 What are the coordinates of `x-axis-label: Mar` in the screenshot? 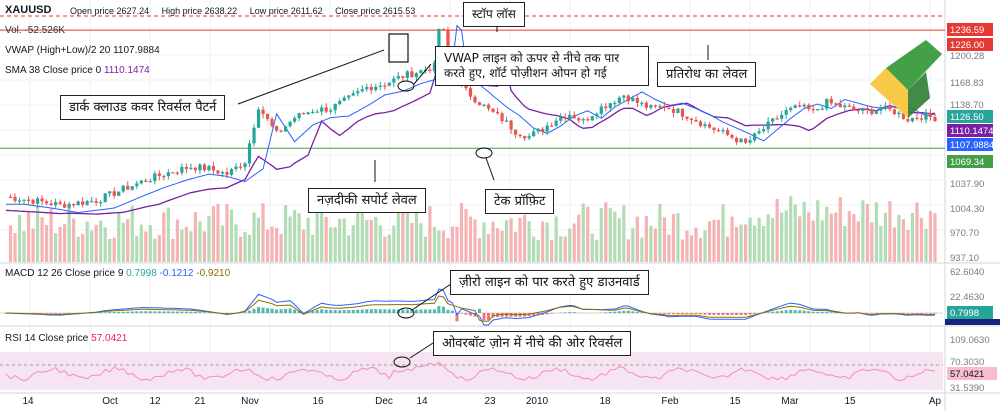 It's located at (790, 401).